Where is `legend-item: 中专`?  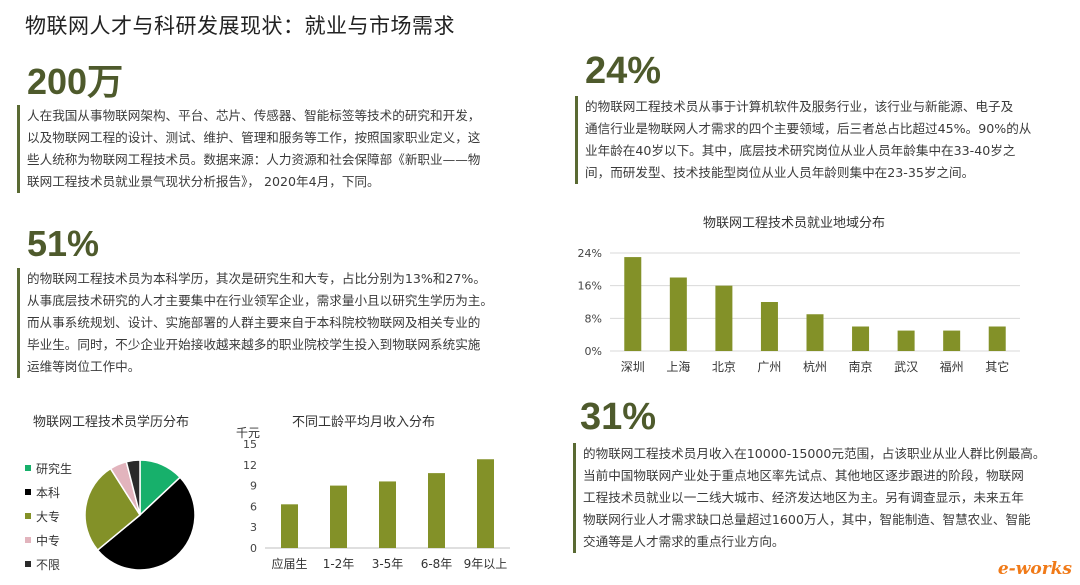
legend-item: 中专 is located at coordinates (48, 540).